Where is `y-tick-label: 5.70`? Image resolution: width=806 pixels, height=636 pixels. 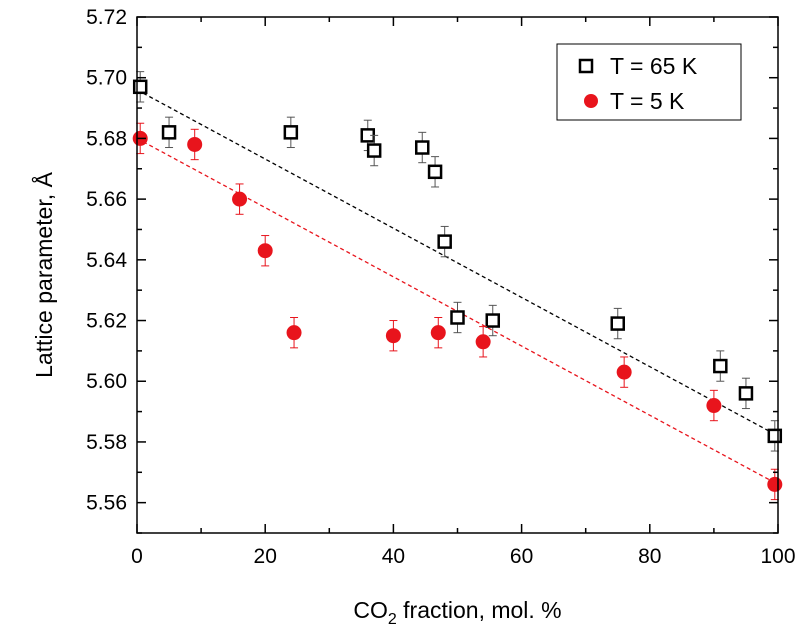 y-tick-label: 5.70 is located at coordinates (106, 78).